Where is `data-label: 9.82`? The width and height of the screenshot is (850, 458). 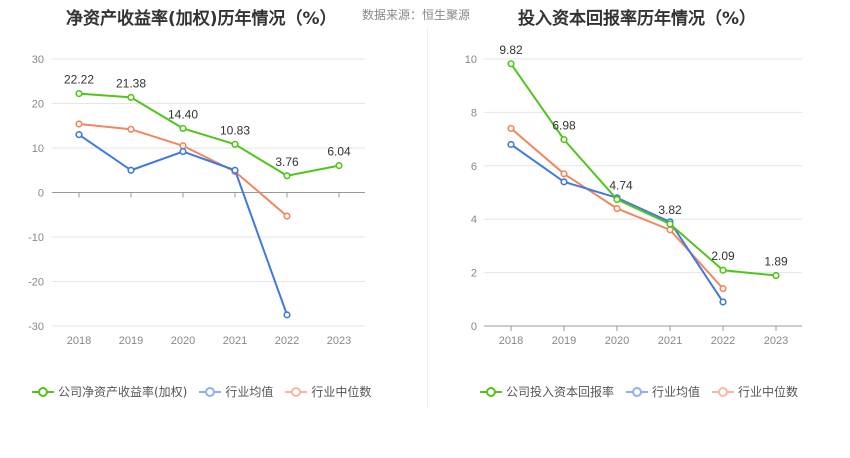 data-label: 9.82 is located at coordinates (511, 50).